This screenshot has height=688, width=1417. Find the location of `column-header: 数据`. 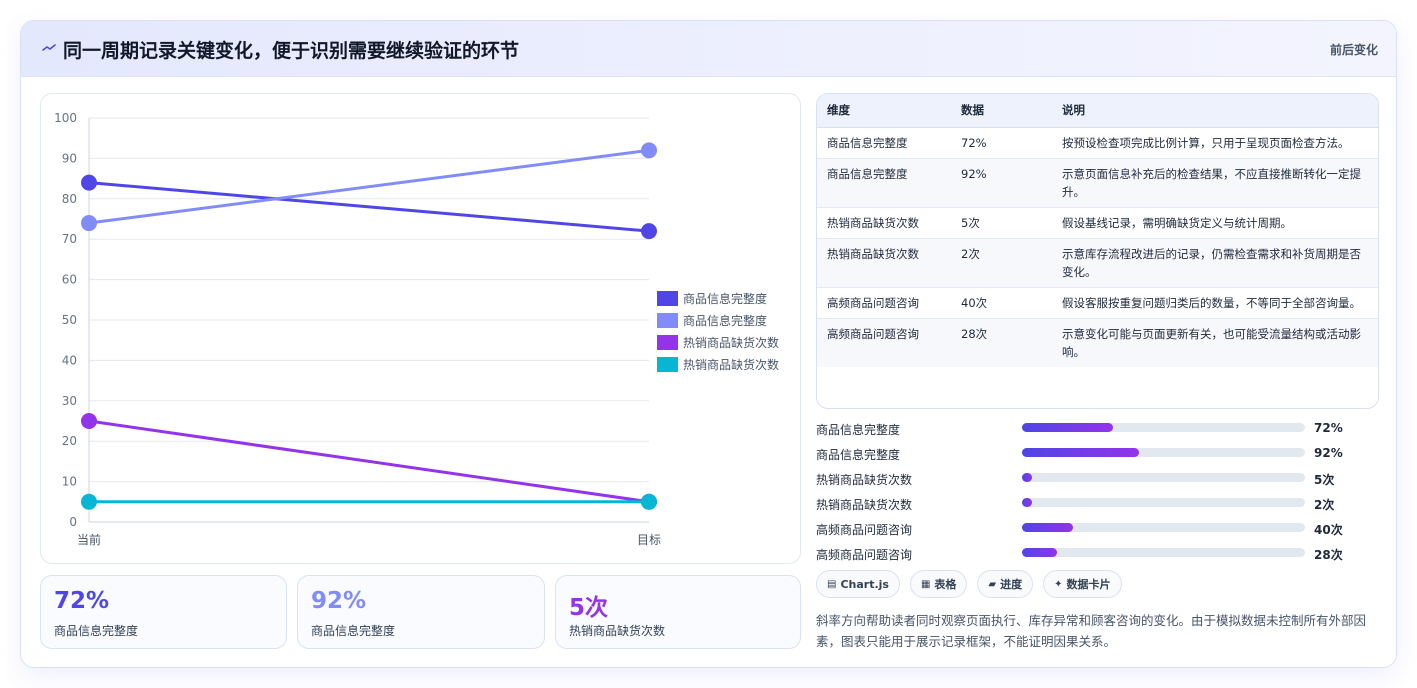

column-header: 数据 is located at coordinates (1001, 111).